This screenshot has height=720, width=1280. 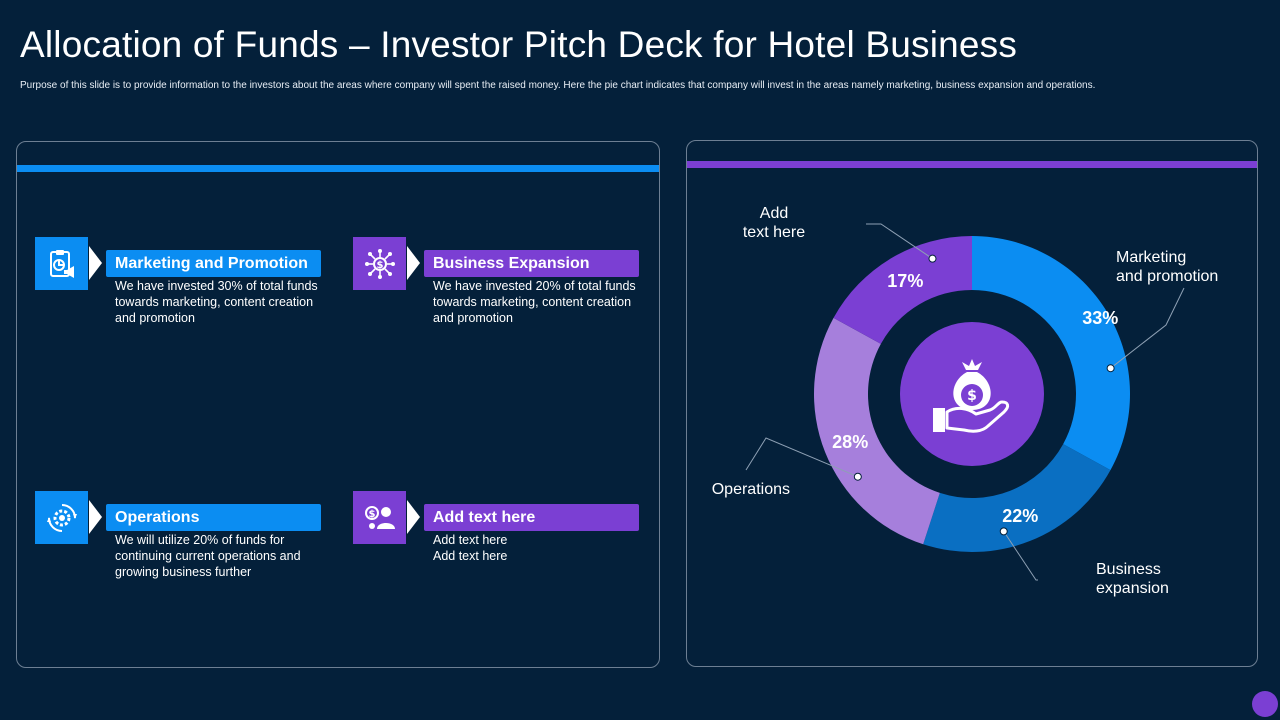 I want to click on item-description: Add text here Add text here, so click(x=470, y=548).